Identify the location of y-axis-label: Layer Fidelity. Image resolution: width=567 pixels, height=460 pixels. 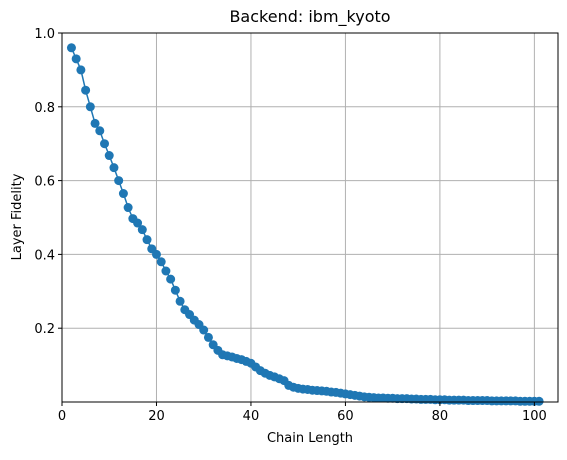
(17, 216).